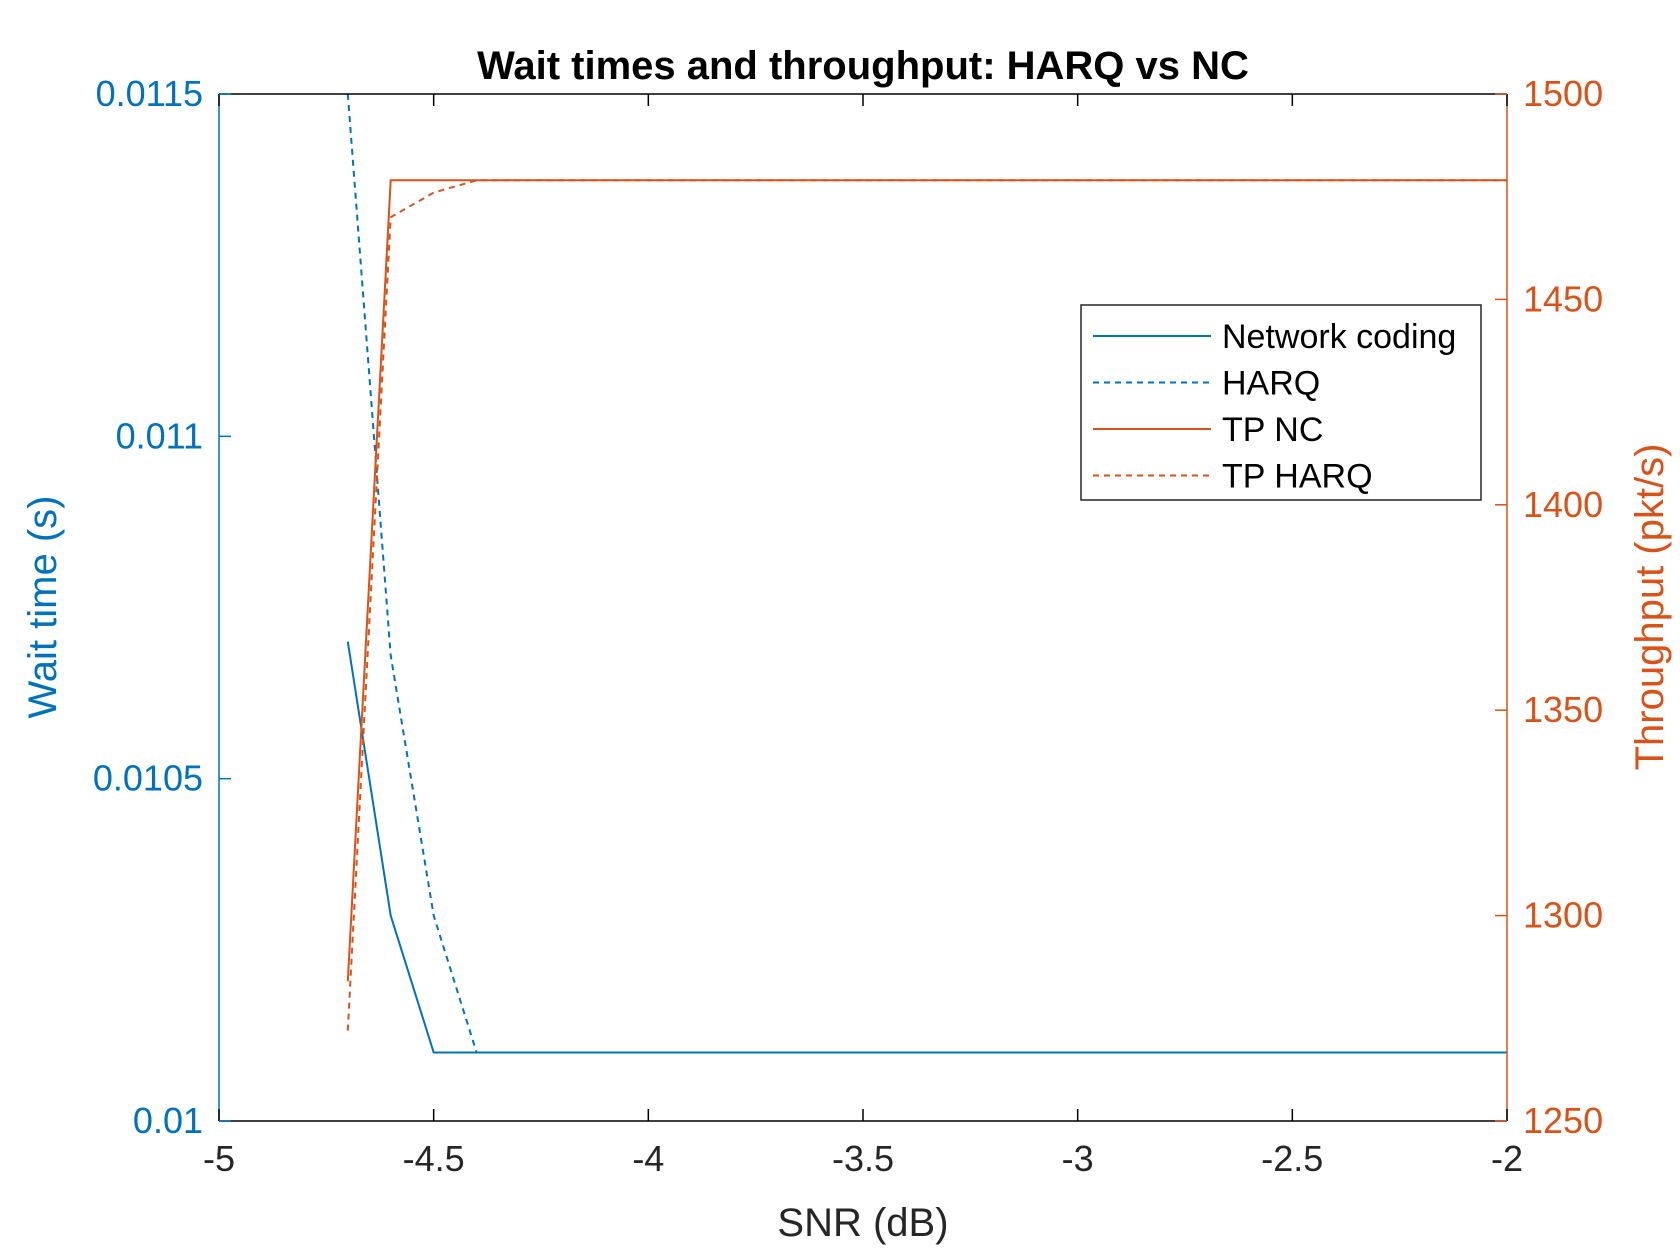 The image size is (1680, 1260). I want to click on y-right-tick-label: 1350, so click(1563, 709).